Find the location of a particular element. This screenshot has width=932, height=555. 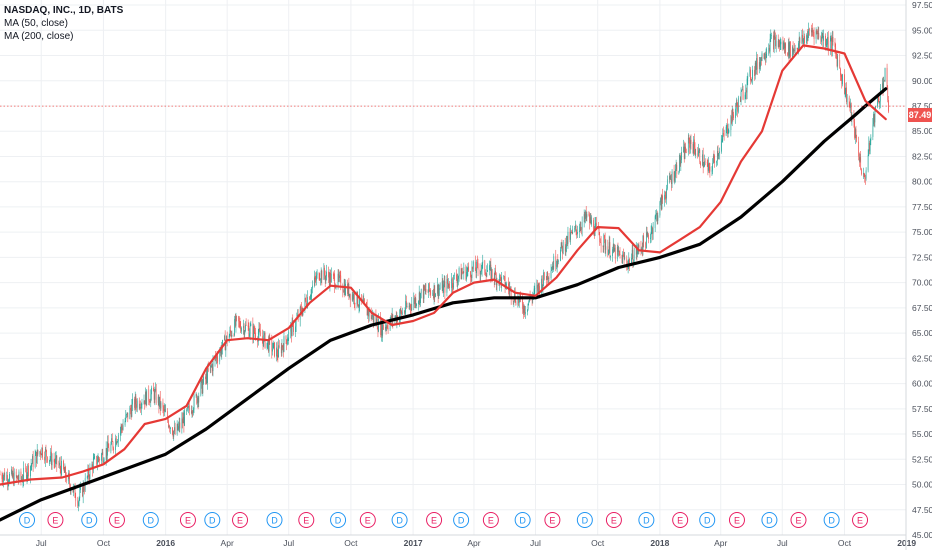

last-price-tag: 87.49 is located at coordinates (920, 115).